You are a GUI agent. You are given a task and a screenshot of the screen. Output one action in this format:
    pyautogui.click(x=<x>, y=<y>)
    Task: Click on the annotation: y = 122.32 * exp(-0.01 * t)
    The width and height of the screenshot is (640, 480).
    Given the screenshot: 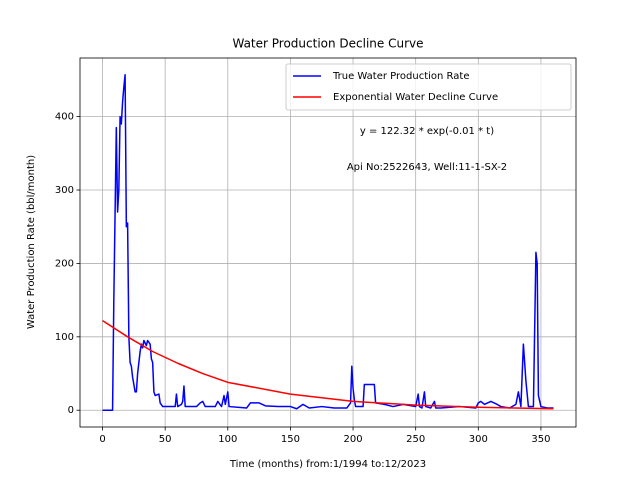 What is the action you would take?
    pyautogui.click(x=427, y=131)
    